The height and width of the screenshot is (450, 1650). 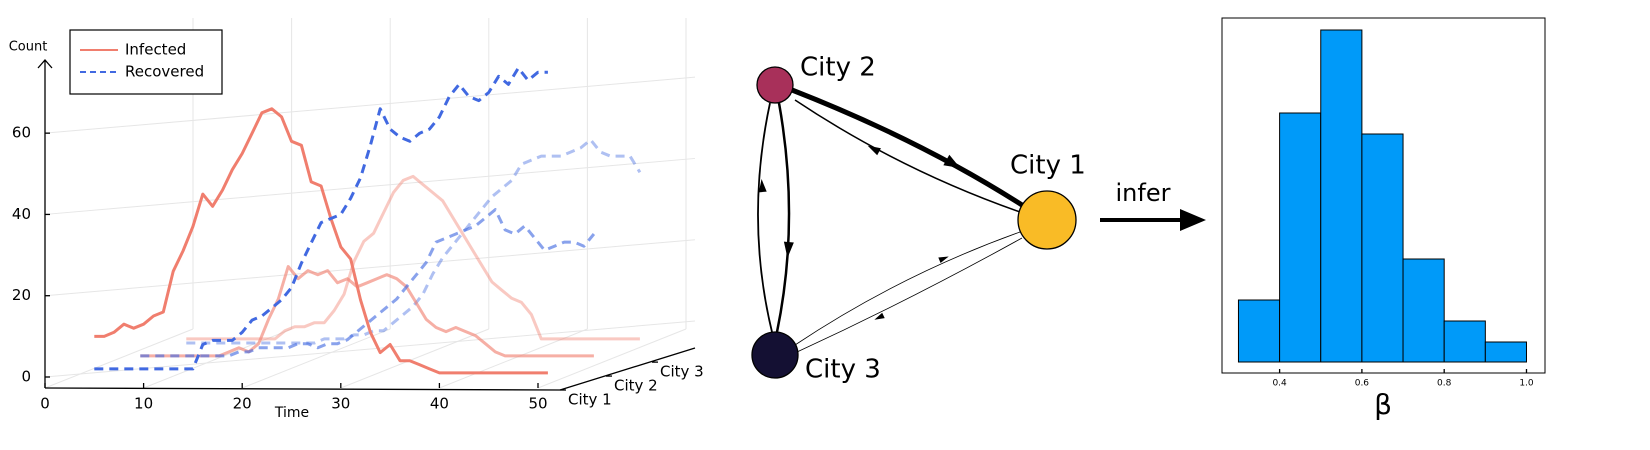 I want to click on x-tick-label: 20, so click(x=242, y=404).